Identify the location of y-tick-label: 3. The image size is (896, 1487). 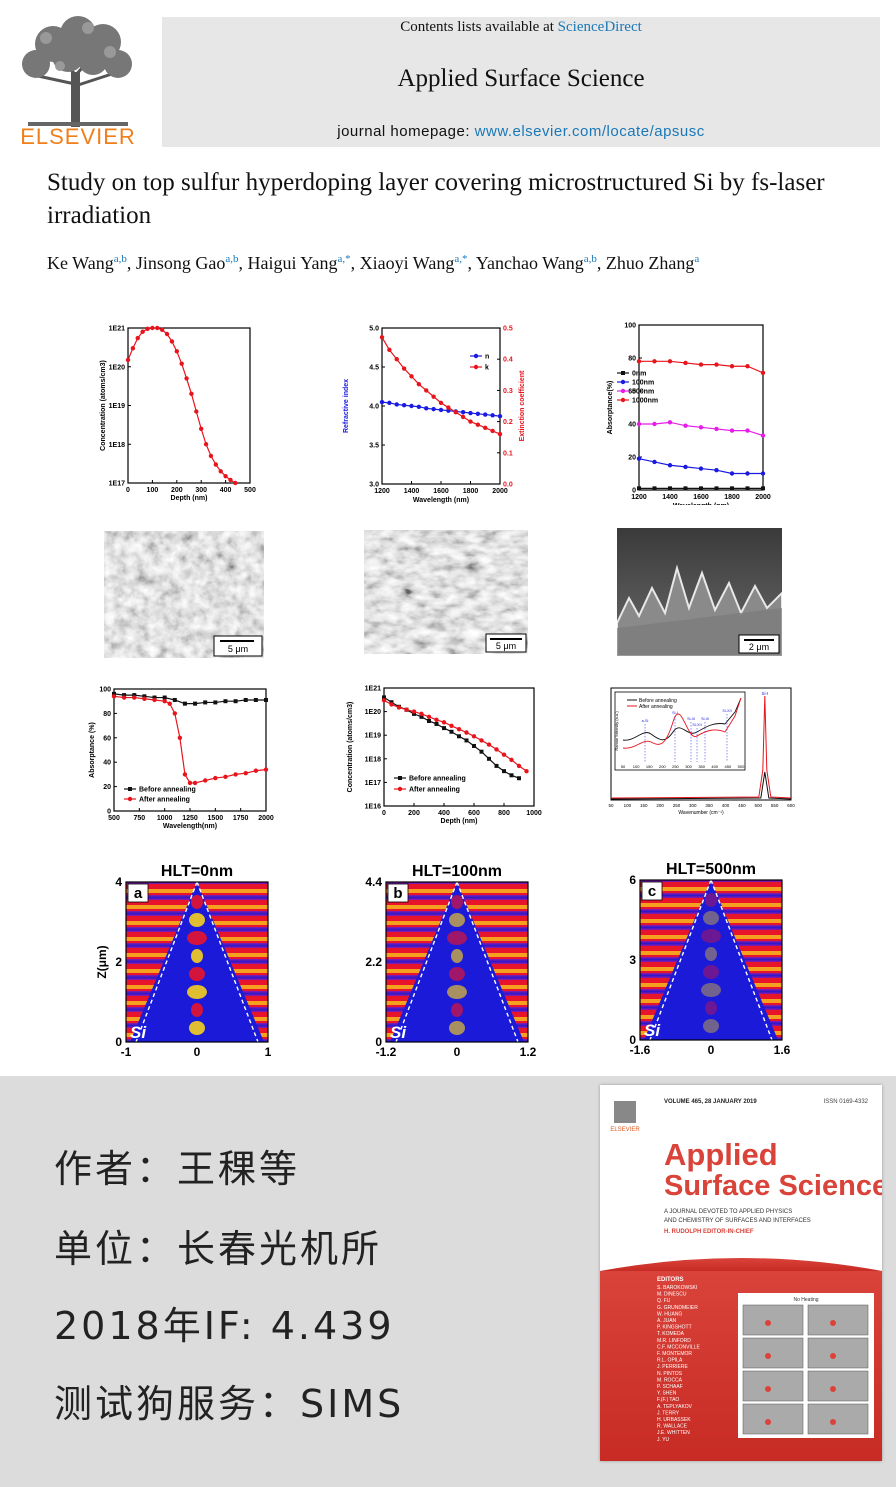
(632, 960).